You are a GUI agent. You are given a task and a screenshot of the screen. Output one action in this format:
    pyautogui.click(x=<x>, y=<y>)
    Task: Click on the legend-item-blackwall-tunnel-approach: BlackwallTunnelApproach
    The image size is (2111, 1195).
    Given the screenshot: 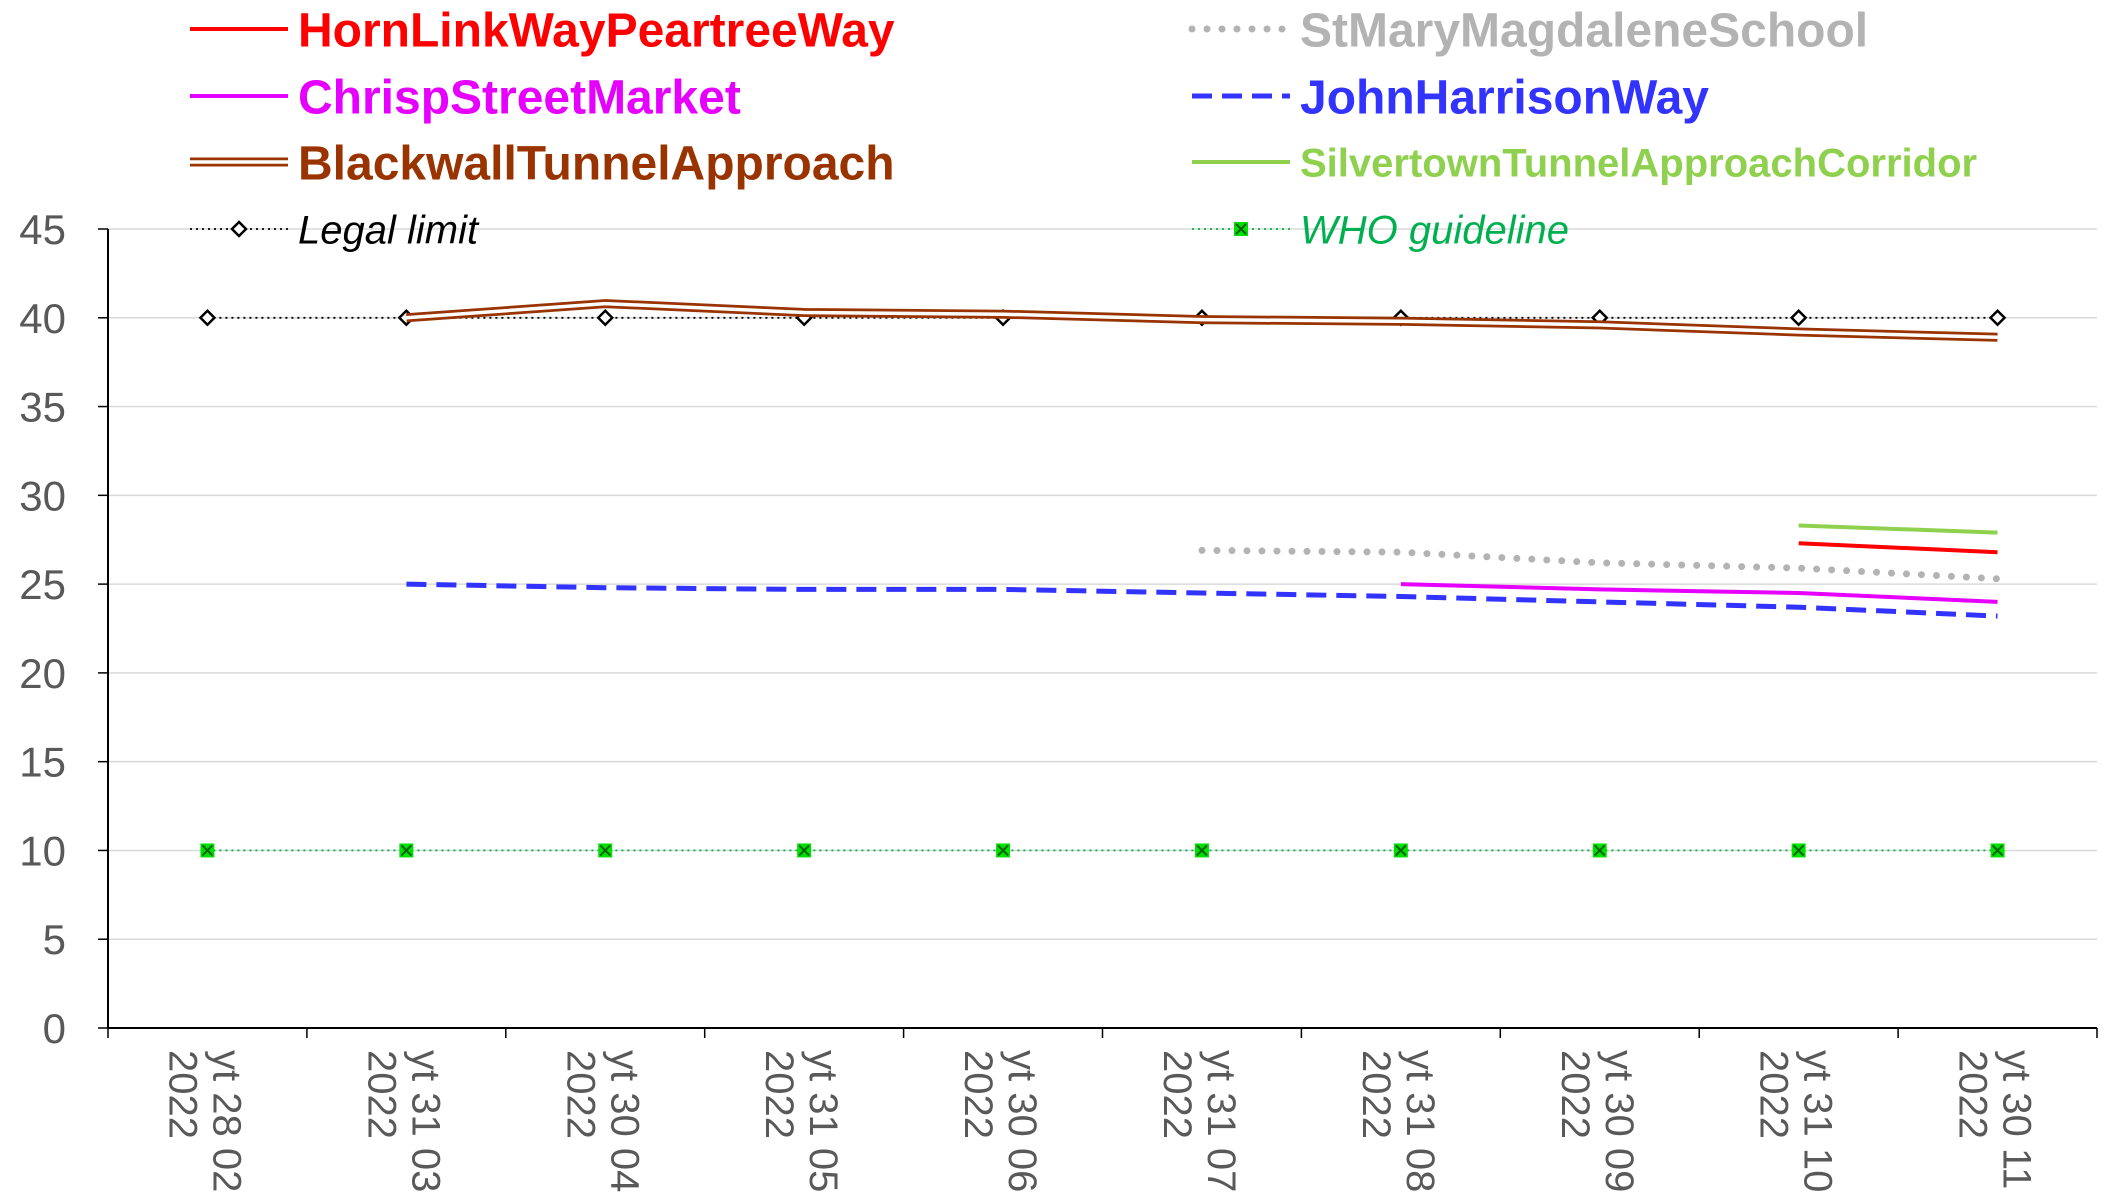 What is the action you would take?
    pyautogui.click(x=542, y=163)
    